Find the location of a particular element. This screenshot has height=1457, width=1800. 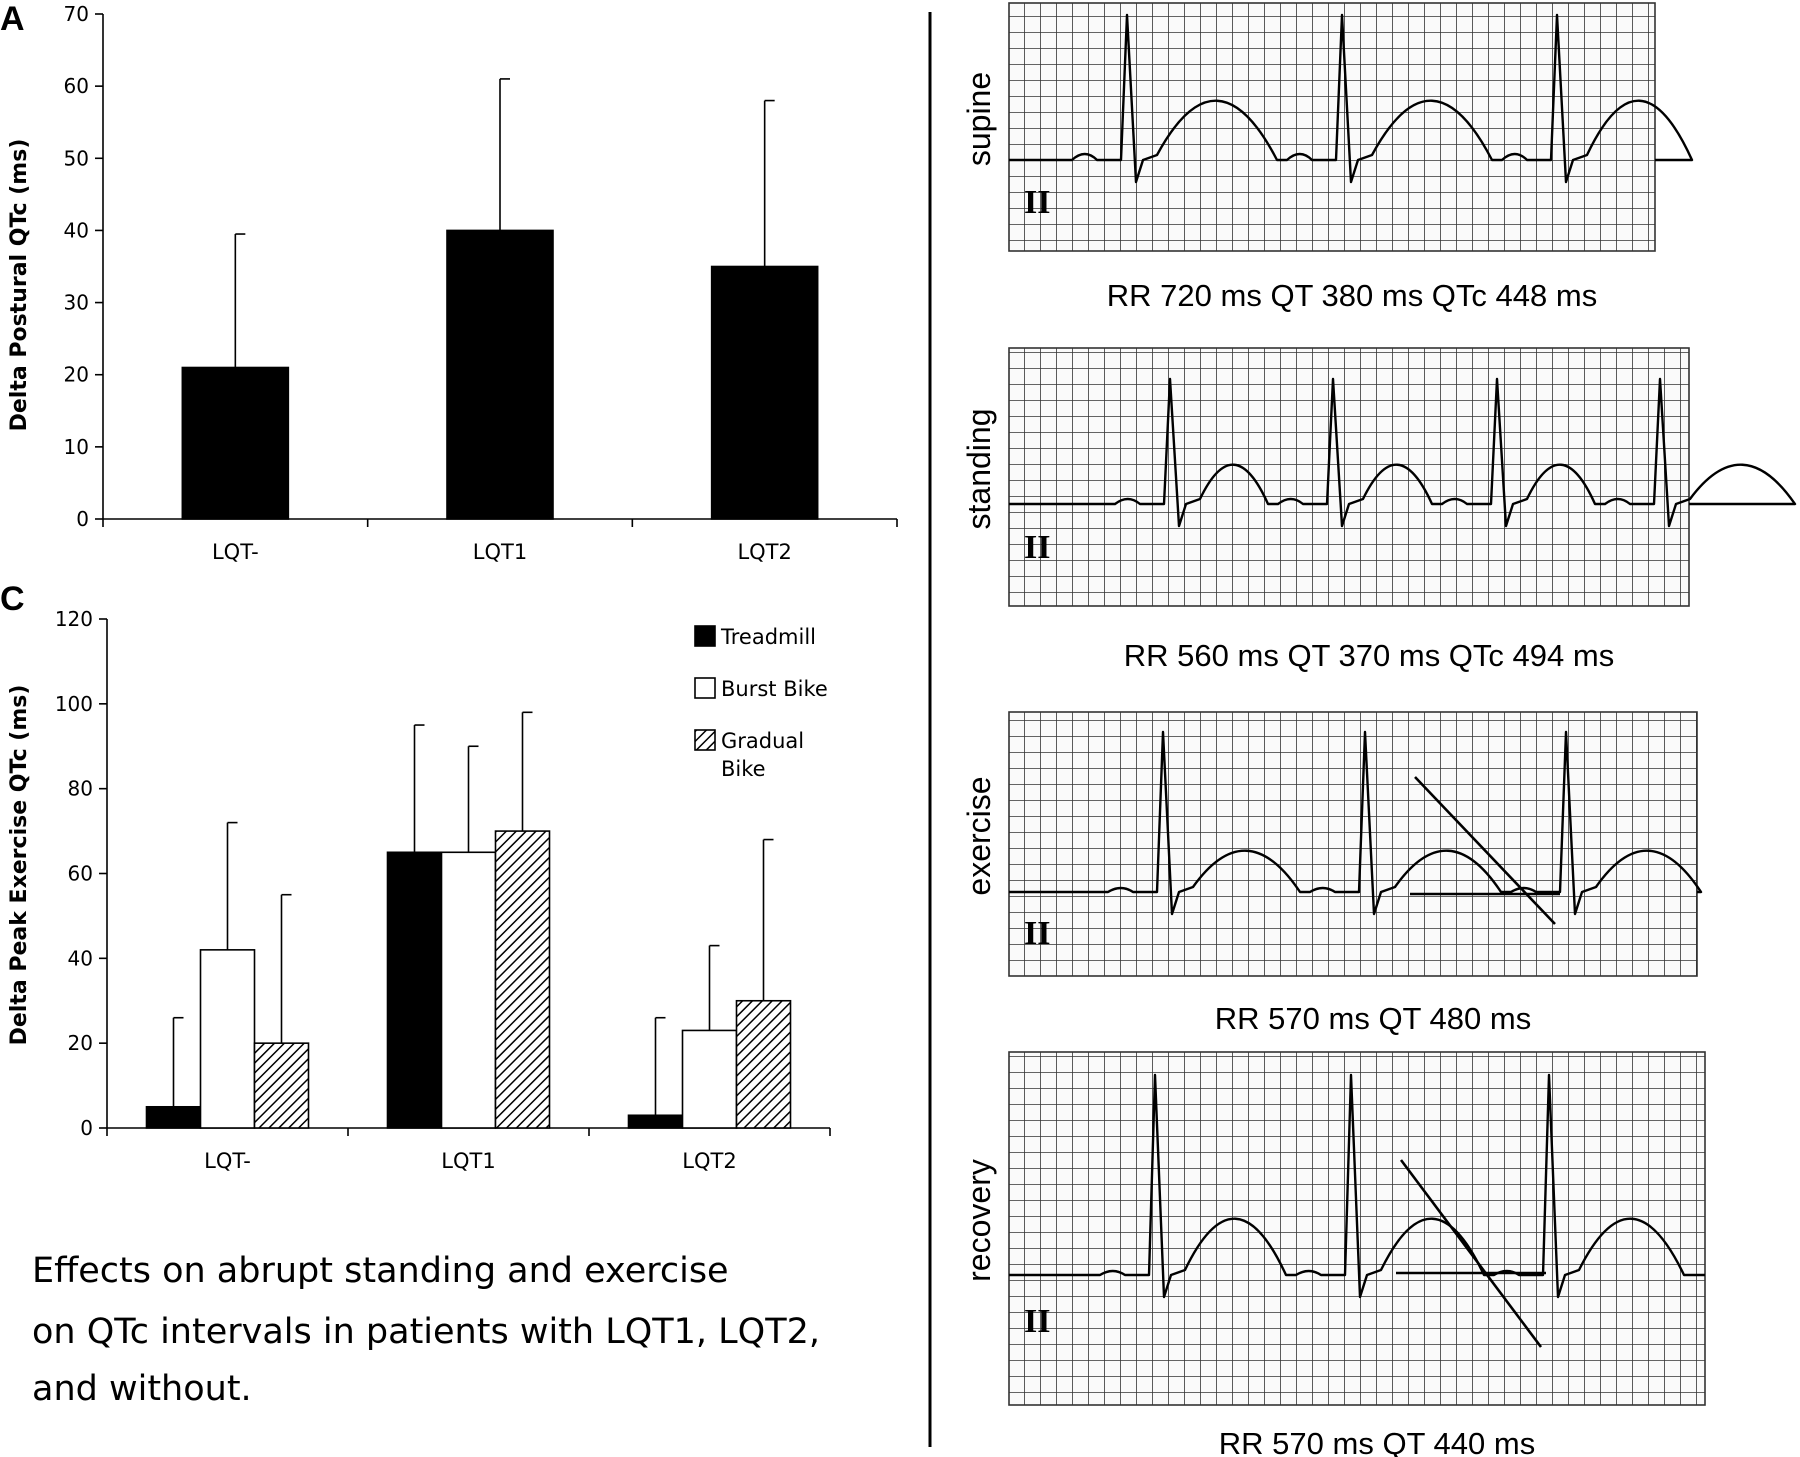

y-tick-label: 50 is located at coordinates (76, 158).